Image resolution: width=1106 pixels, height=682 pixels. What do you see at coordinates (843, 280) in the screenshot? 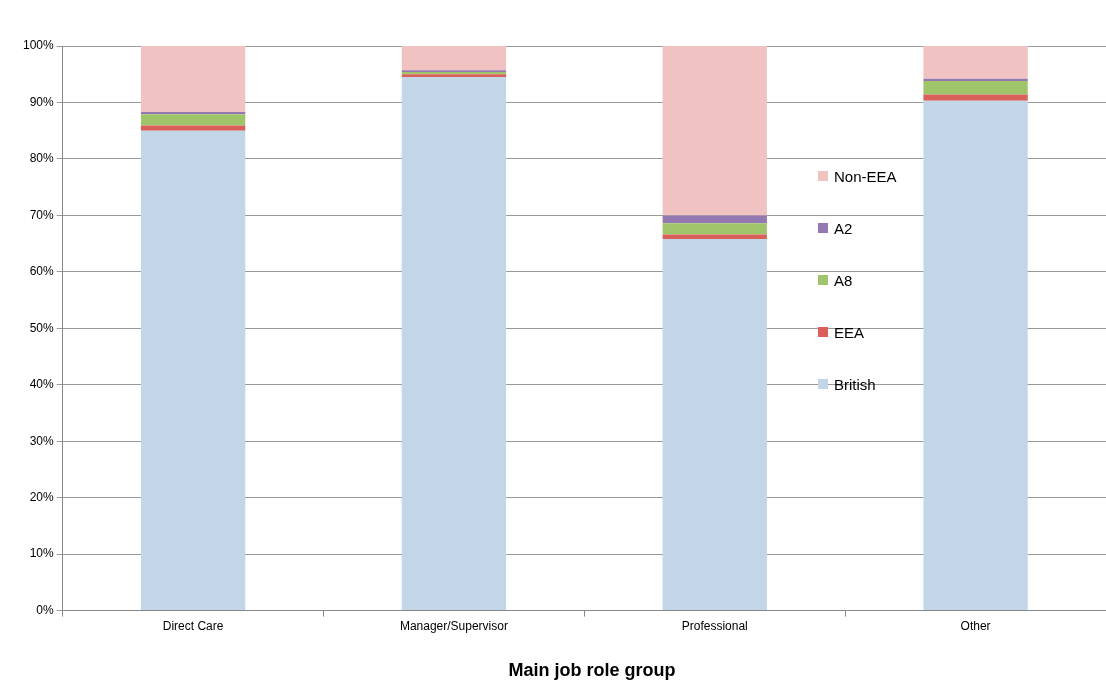
I see `legend-label: A8` at bounding box center [843, 280].